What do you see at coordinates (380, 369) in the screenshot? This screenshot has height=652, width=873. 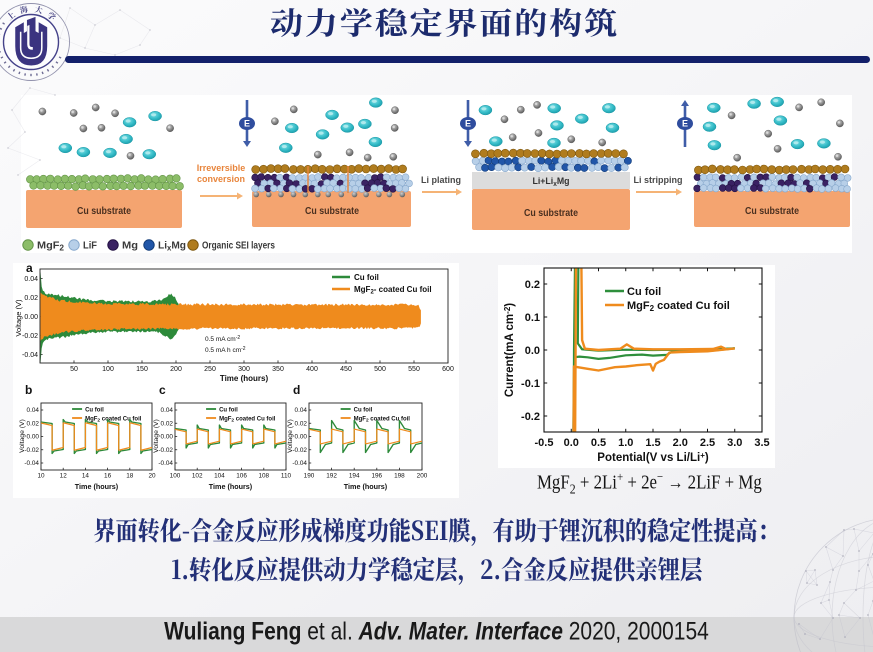 I see `svg-text: 500` at bounding box center [380, 369].